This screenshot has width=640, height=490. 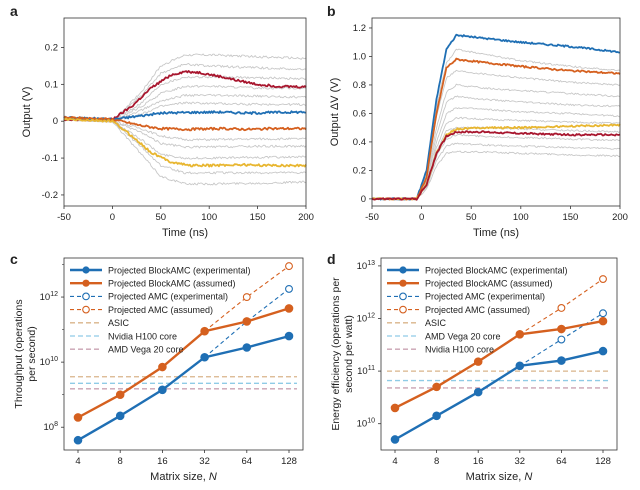 I want to click on x-tick-label: 16, so click(x=162, y=461).